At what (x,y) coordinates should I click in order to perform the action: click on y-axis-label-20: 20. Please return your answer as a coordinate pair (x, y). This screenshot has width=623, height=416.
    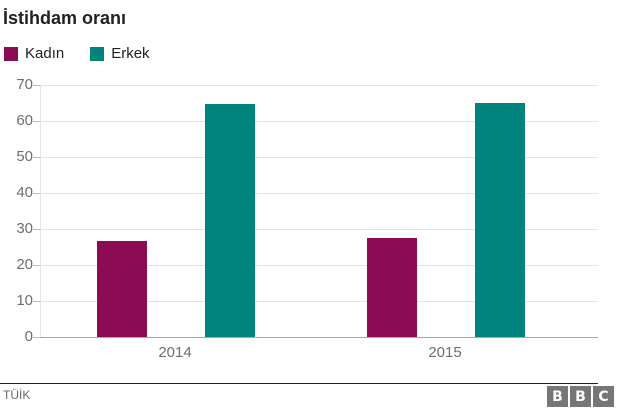
    Looking at the image, I should click on (24, 264).